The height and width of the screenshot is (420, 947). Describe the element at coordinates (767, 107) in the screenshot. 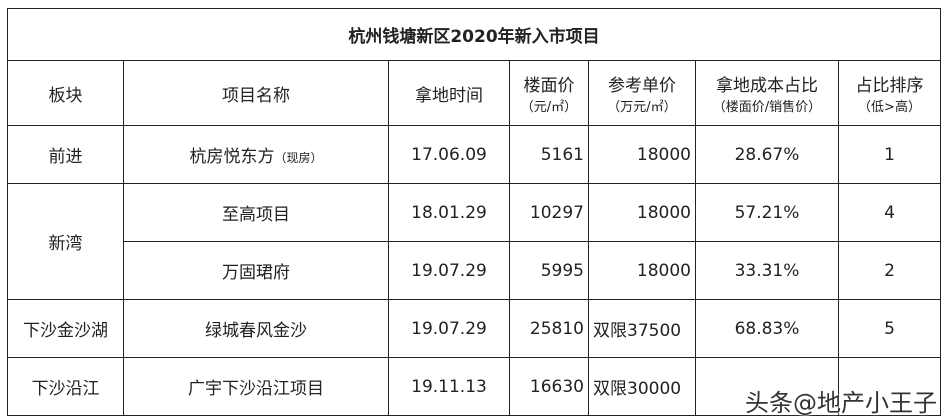

I see `header-ratio-note: （楼面价/销售价）` at that location.